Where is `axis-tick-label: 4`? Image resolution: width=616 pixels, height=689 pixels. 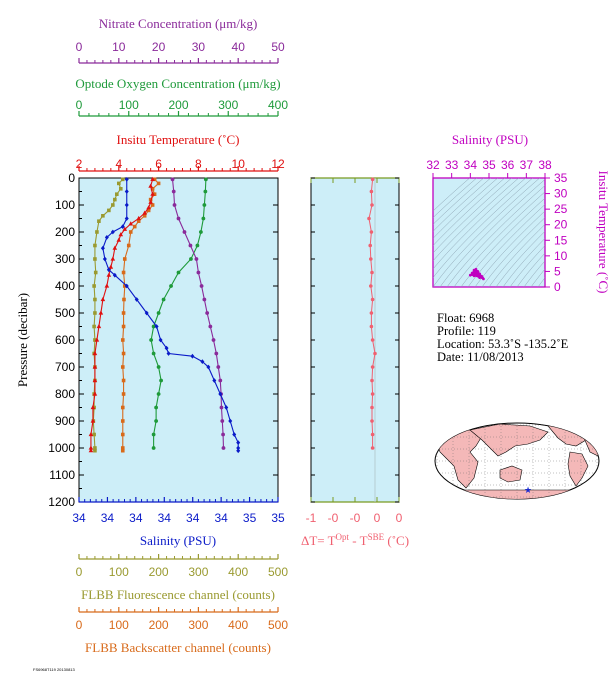
axis-tick-label: 4 is located at coordinates (118, 164).